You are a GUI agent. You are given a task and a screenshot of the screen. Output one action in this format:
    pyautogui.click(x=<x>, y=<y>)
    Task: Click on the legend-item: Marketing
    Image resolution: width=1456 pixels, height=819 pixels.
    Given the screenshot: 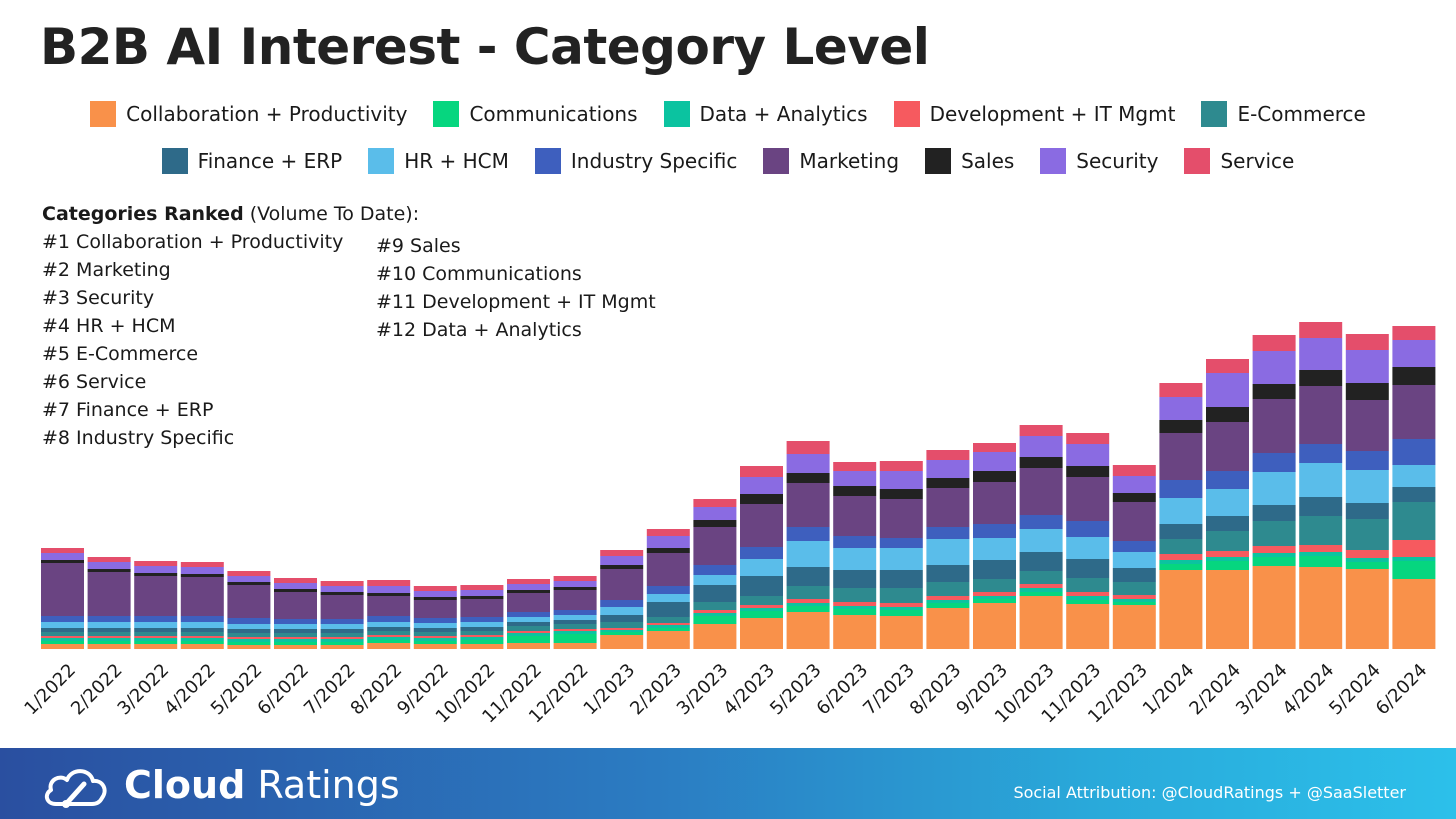 What is the action you would take?
    pyautogui.click(x=831, y=161)
    